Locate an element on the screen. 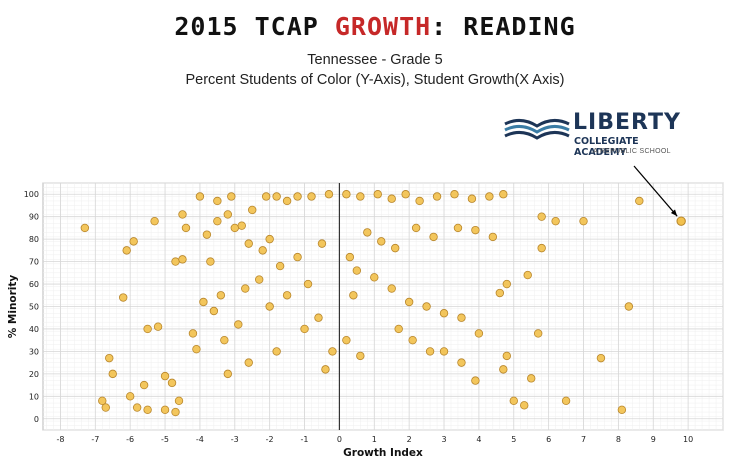 The width and height of the screenshot is (750, 469). x-tick-label: -3 is located at coordinates (235, 439).